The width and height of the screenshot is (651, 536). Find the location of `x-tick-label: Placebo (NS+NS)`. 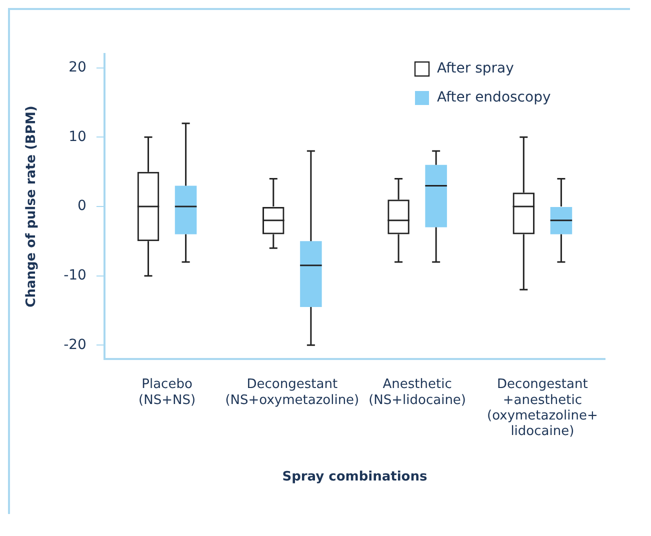

x-tick-label: Placebo (NS+NS) is located at coordinates (167, 392).